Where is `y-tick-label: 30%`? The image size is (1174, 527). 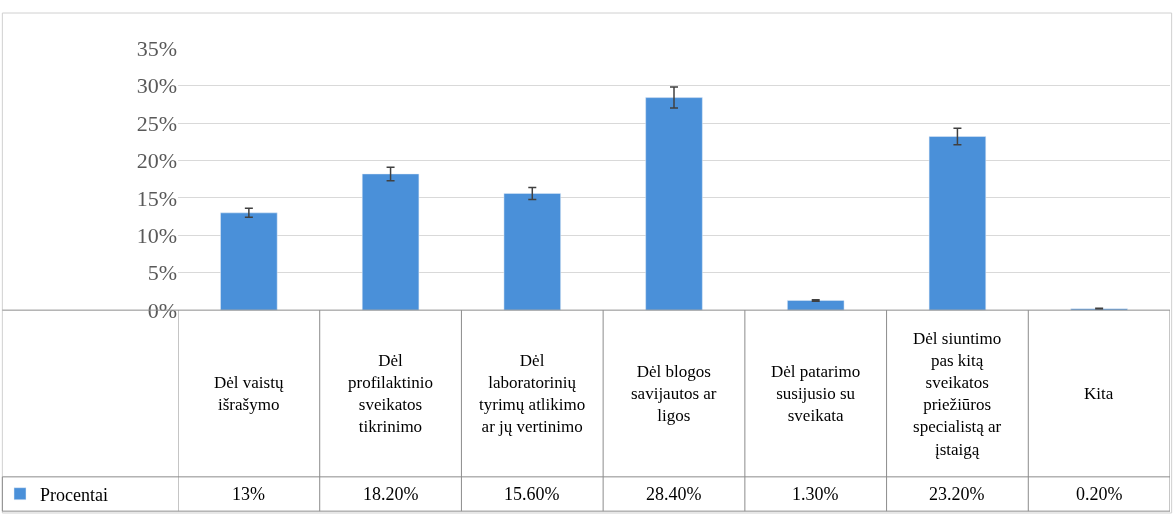 y-tick-label: 30% is located at coordinates (156, 86).